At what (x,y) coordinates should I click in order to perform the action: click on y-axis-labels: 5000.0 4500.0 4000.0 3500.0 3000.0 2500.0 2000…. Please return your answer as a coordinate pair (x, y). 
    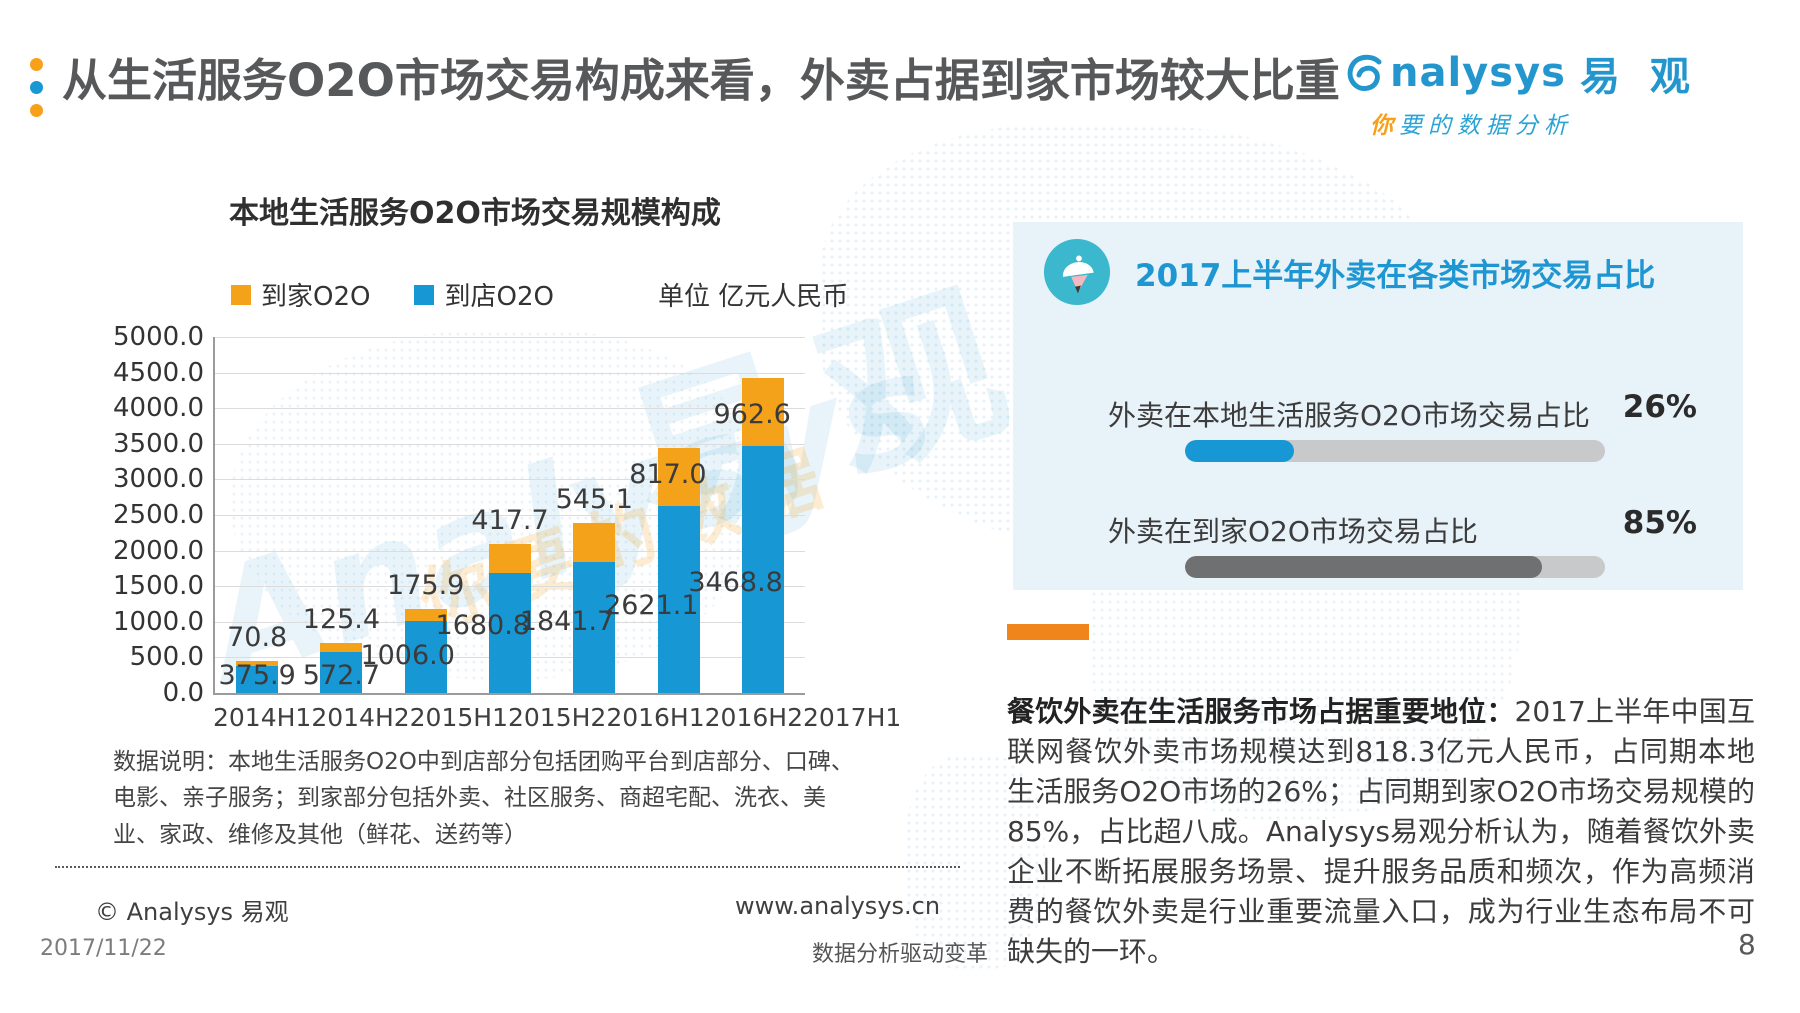
    Looking at the image, I should click on (141, 515).